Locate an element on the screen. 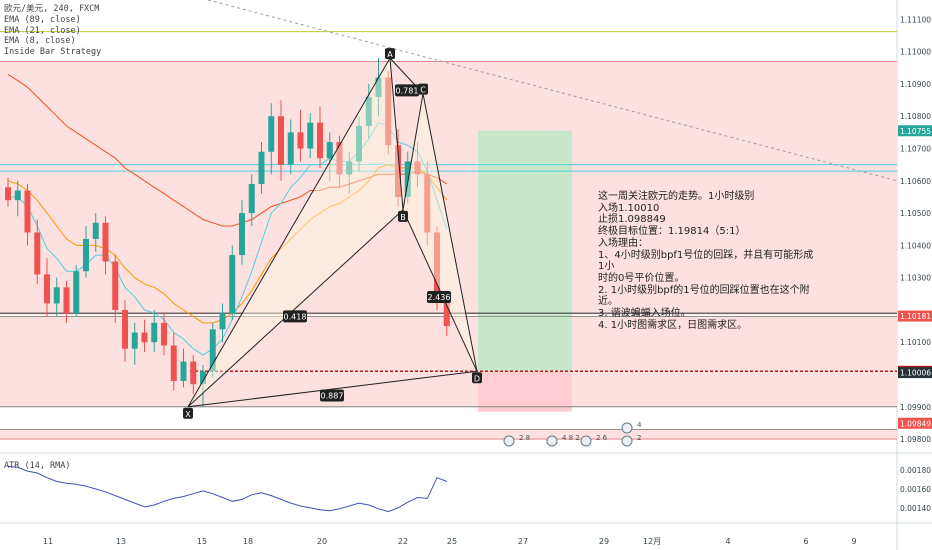 This screenshot has height=550, width=932. legend-ema89: EMA (89, close) is located at coordinates (42, 19).